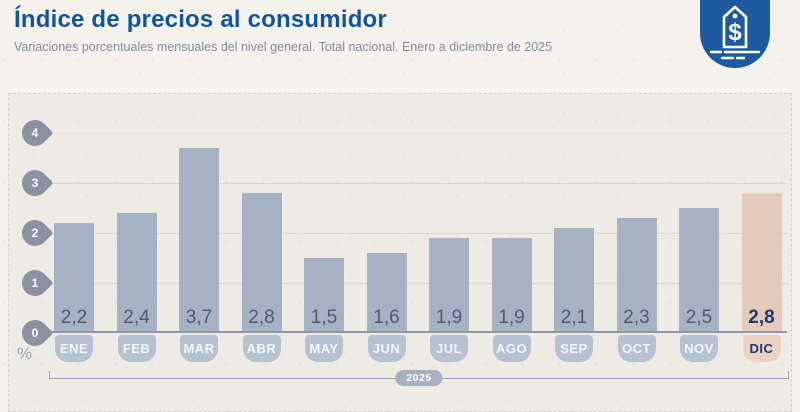 The width and height of the screenshot is (800, 412). Describe the element at coordinates (574, 317) in the screenshot. I see `bar-value-sep: 2,1` at that location.